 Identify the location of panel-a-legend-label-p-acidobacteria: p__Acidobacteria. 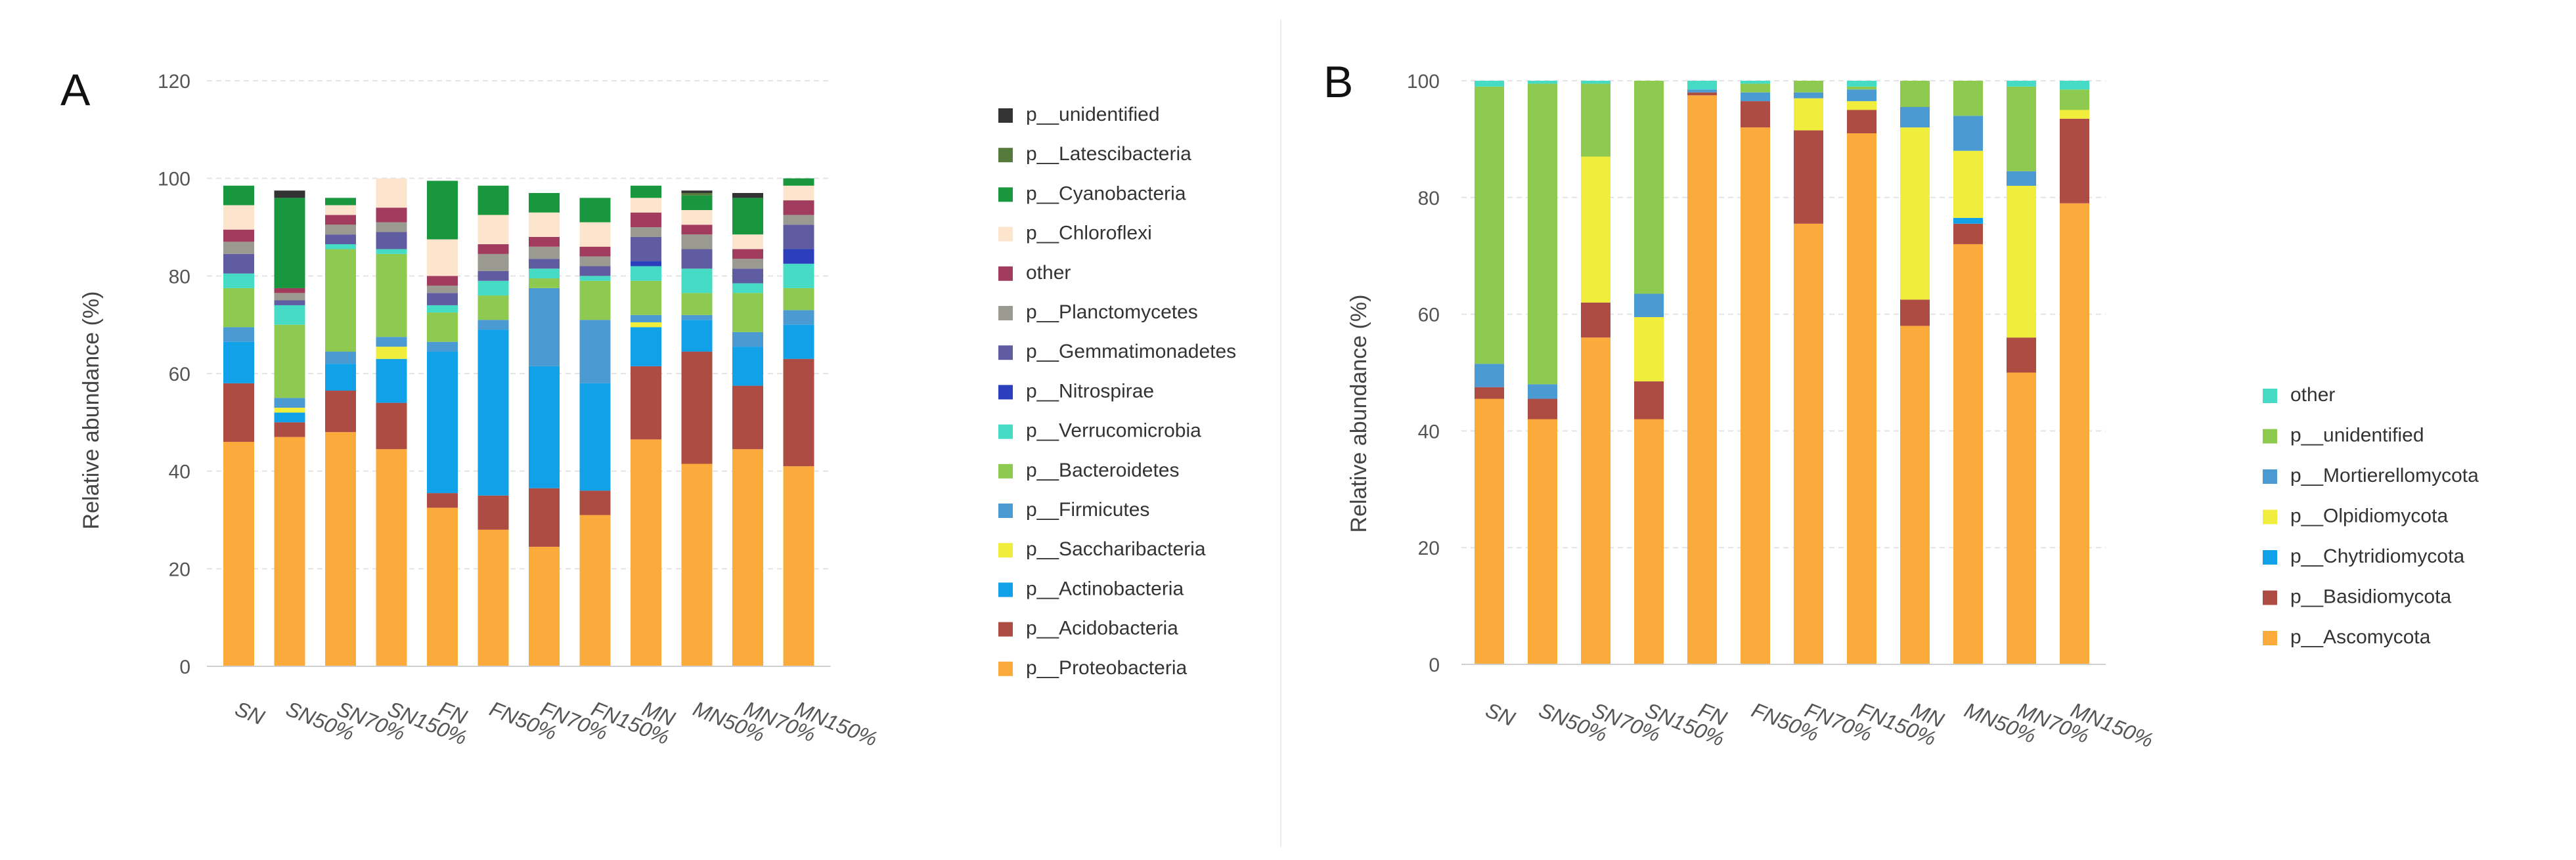
(1102, 628).